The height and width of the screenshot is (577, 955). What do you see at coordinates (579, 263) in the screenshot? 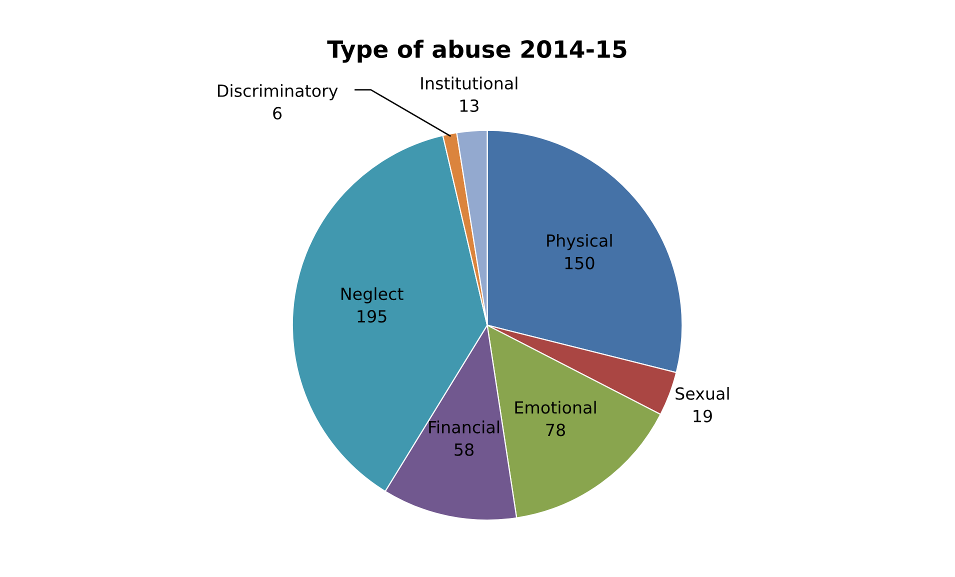
I see `data-label: 150` at bounding box center [579, 263].